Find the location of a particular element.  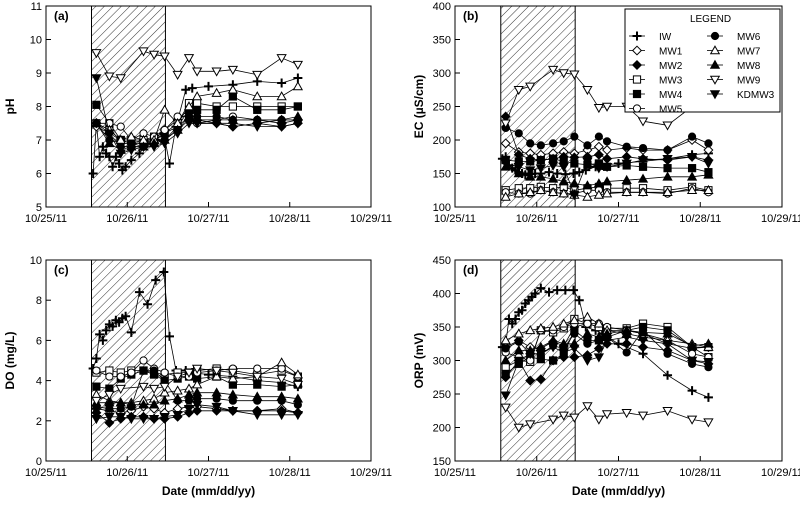

legend-title: LEGEND is located at coordinates (710, 19).